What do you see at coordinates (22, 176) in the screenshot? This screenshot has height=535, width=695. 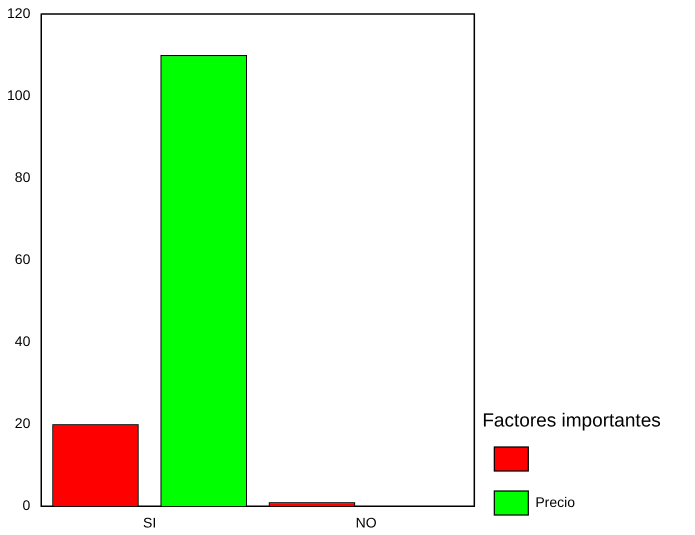 I see `y-tick-label: 80` at bounding box center [22, 176].